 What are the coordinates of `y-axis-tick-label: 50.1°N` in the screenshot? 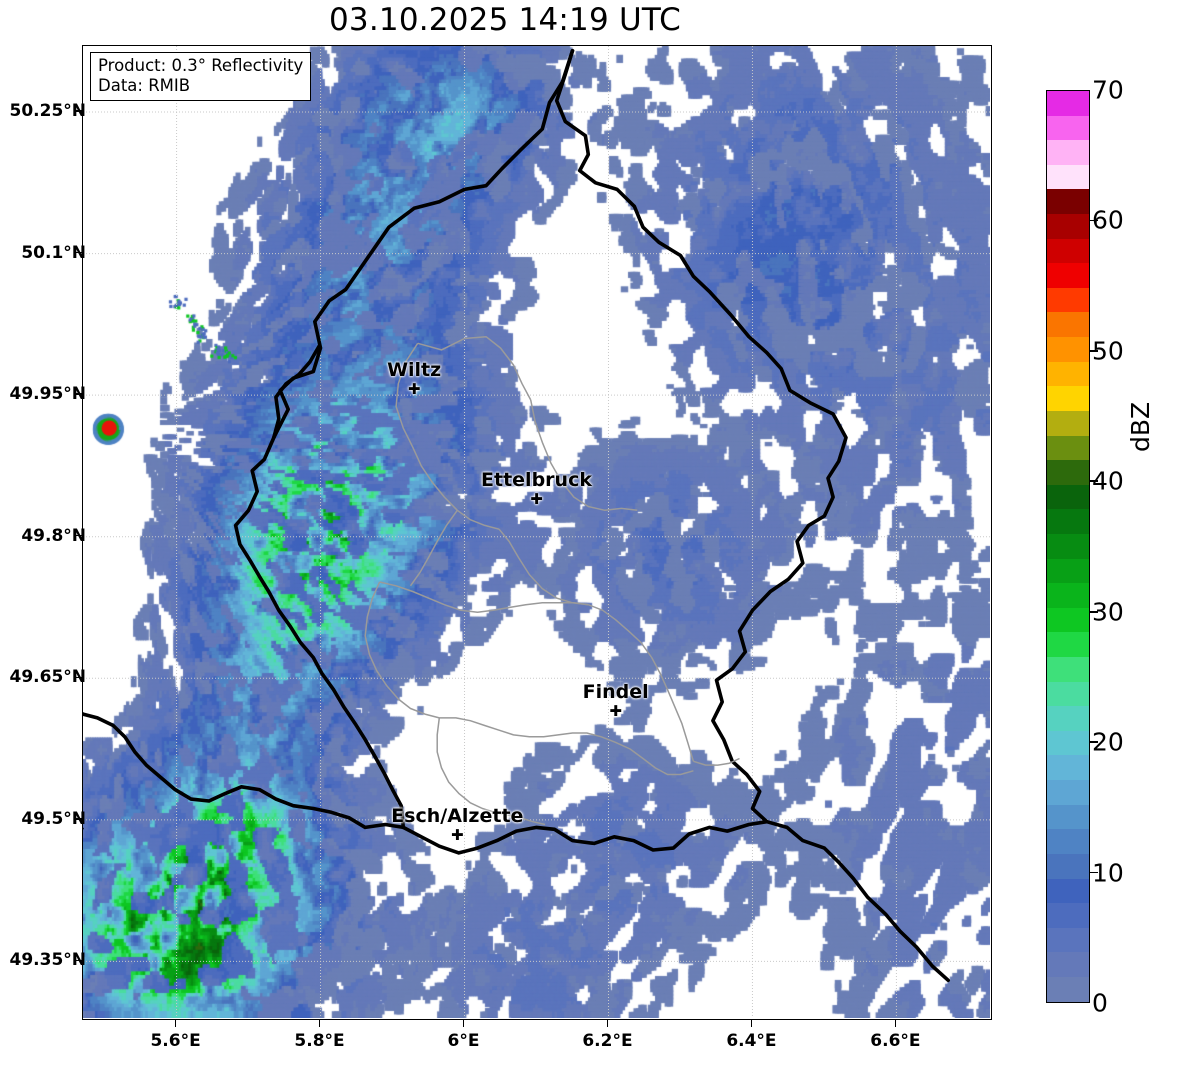 It's located at (53, 252).